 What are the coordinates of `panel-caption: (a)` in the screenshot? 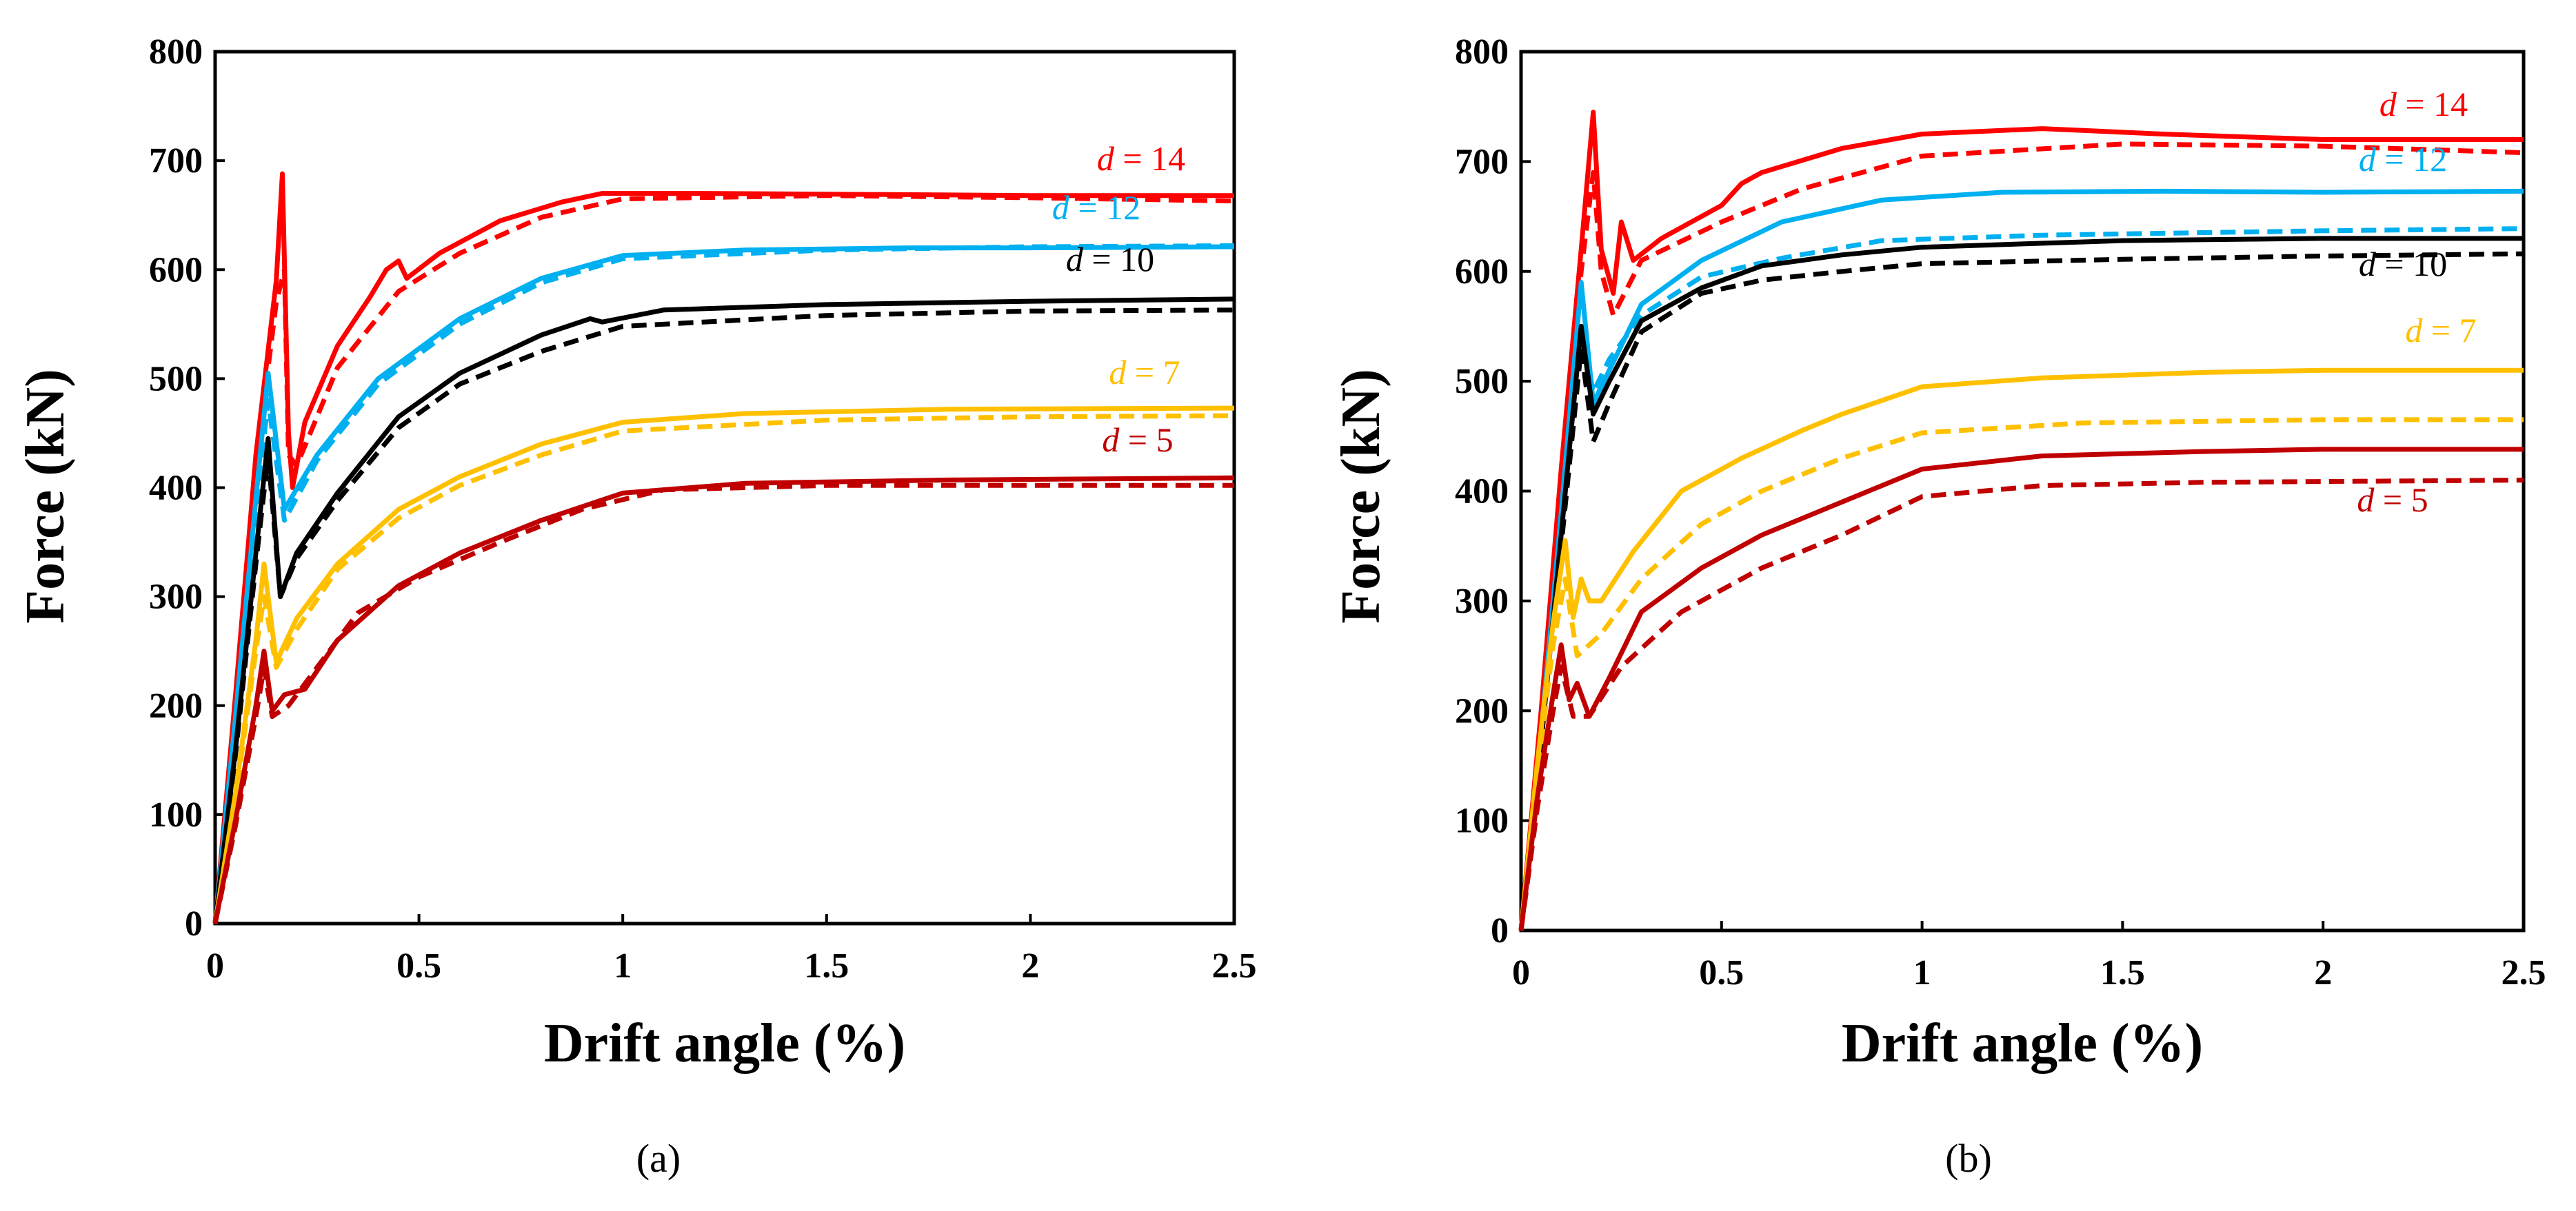 It's located at (658, 1159).